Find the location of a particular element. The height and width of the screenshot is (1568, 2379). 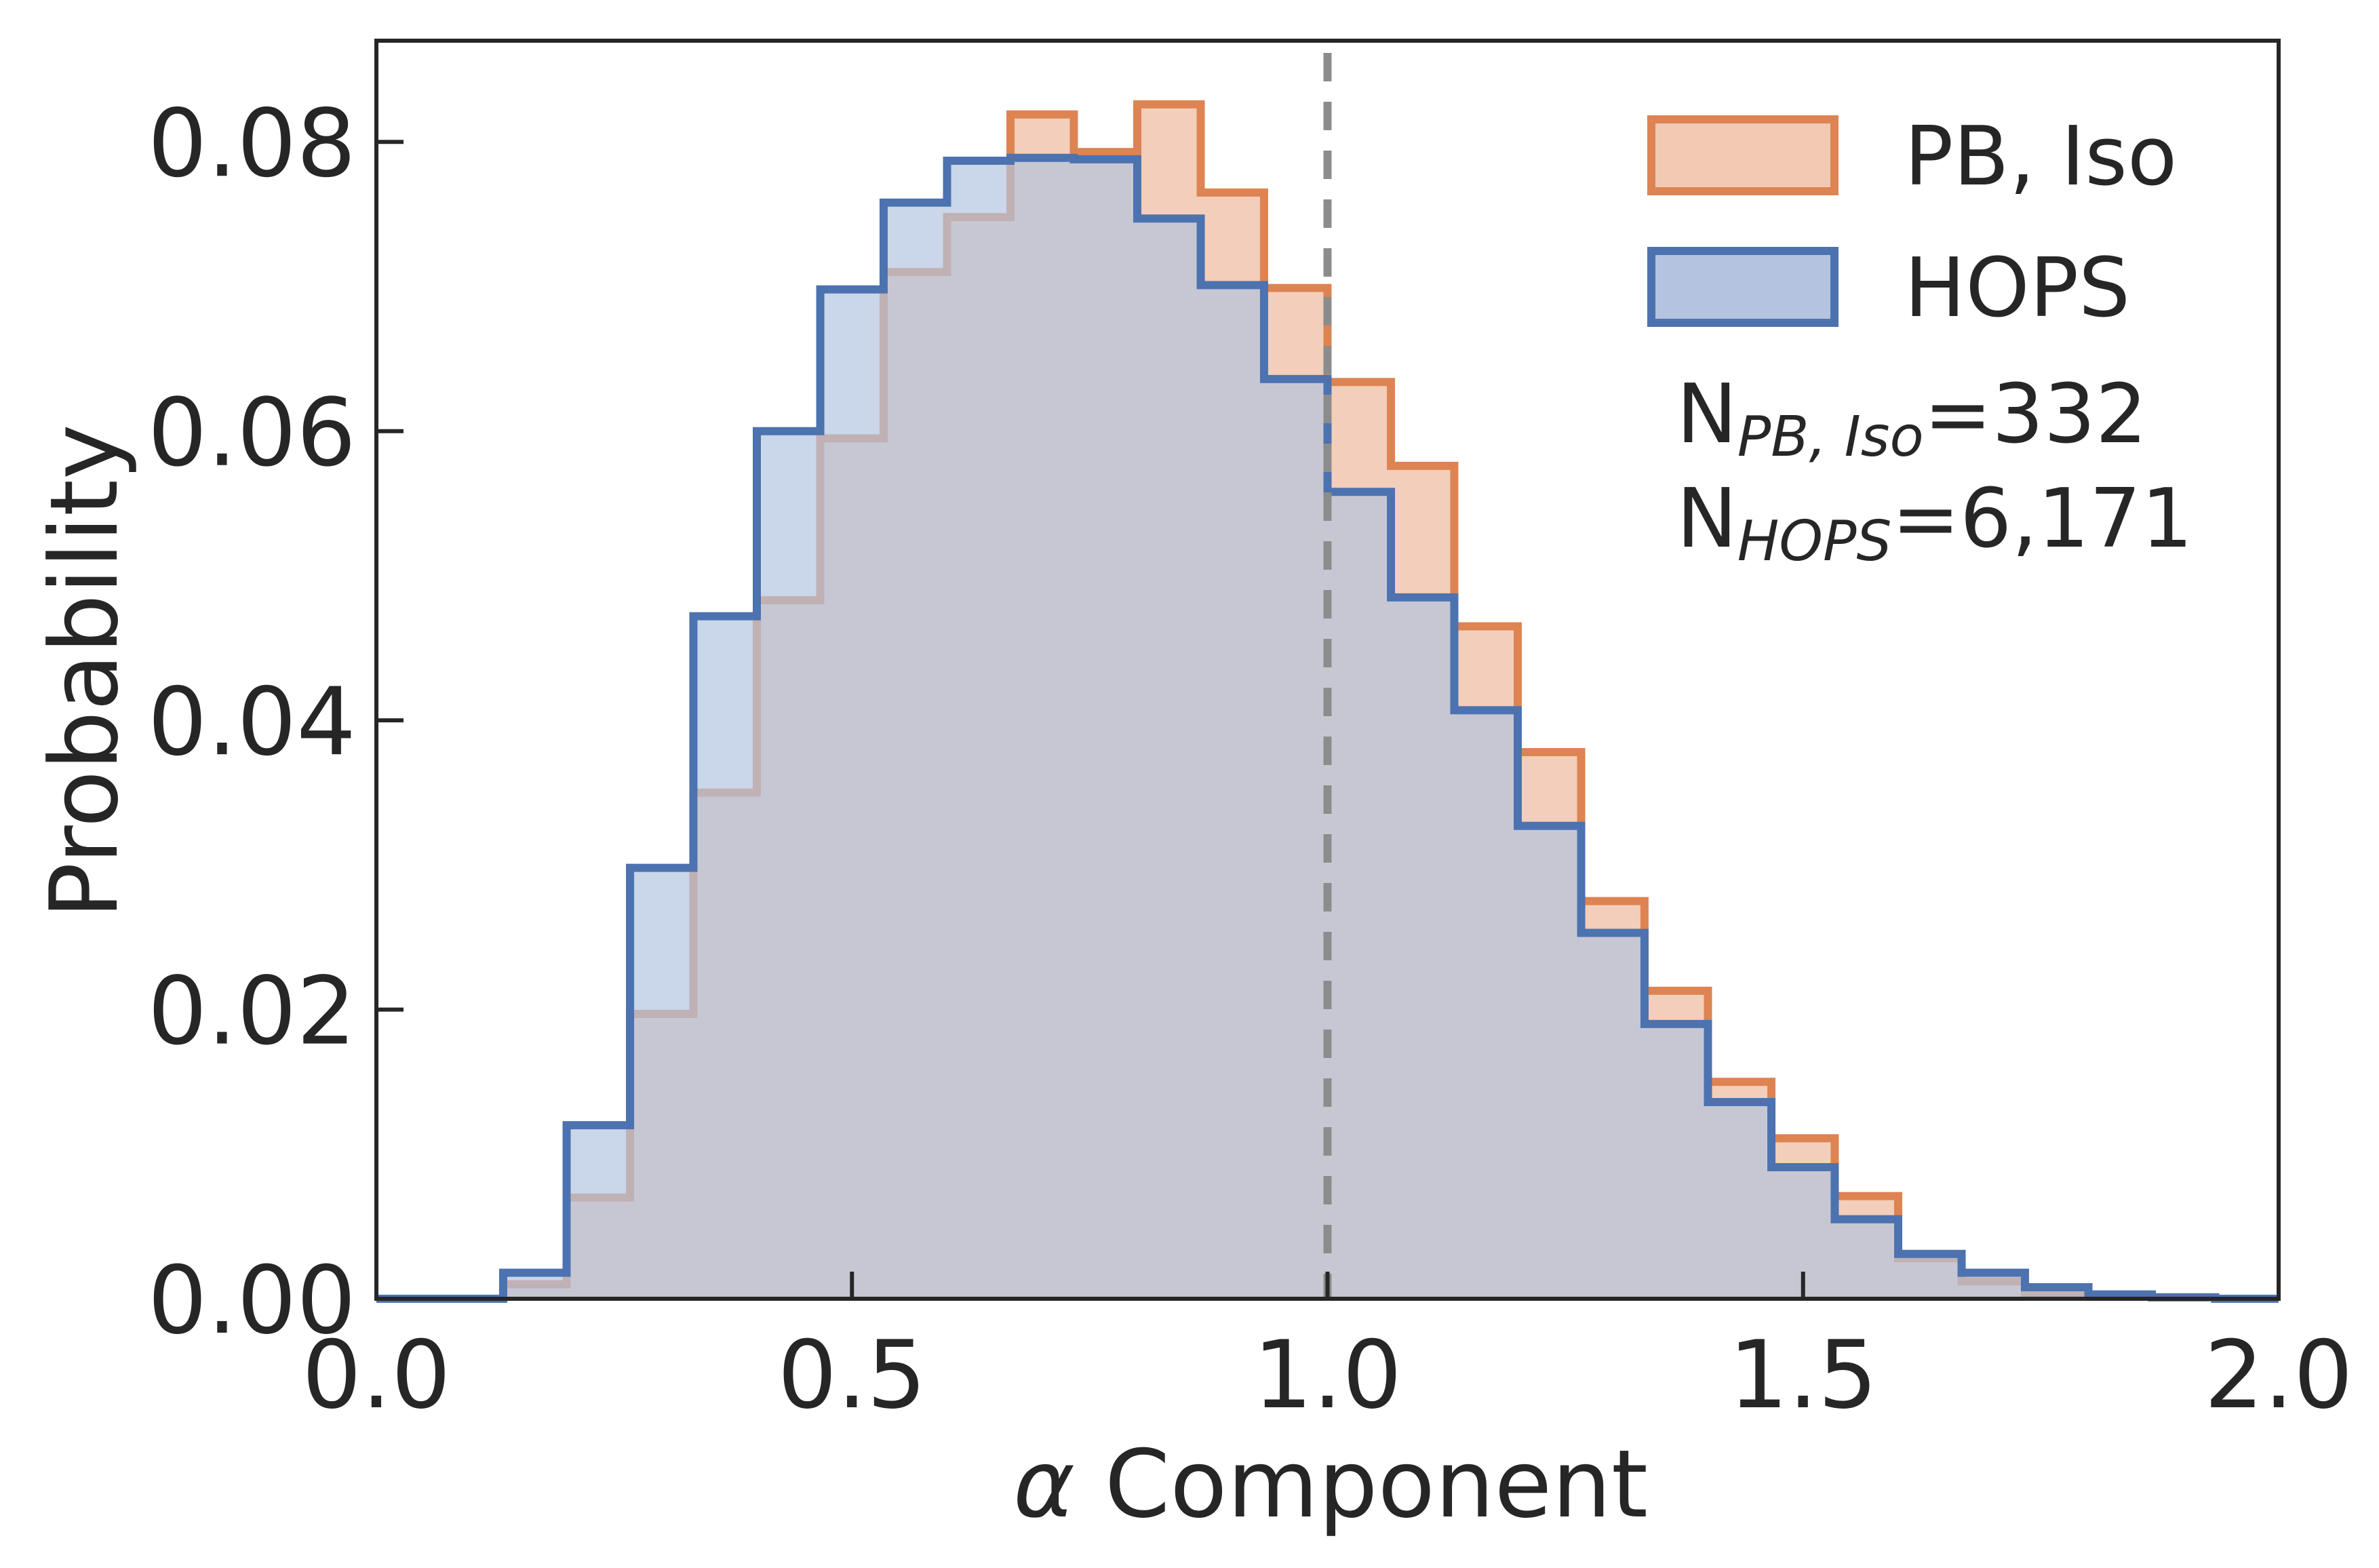

y-tick-label: 0.00 is located at coordinates (252, 1300).